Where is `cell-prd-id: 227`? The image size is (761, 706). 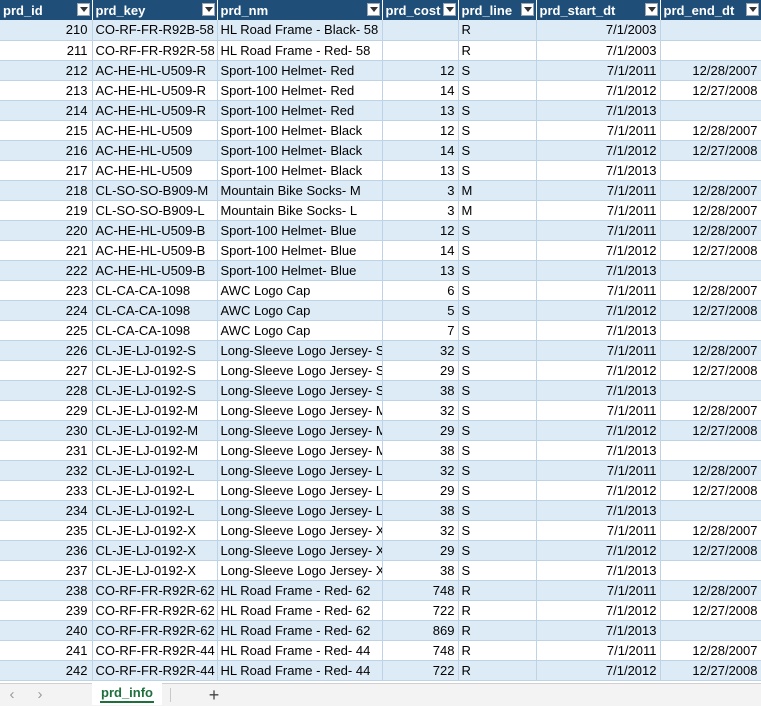 cell-prd-id: 227 is located at coordinates (46, 370).